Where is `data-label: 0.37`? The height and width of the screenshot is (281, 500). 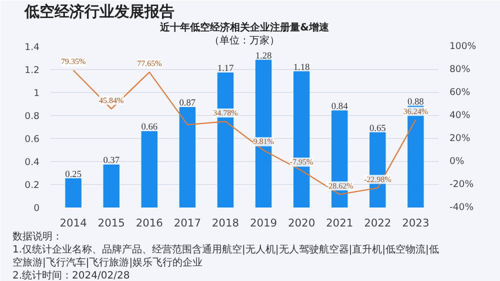 data-label: 0.37 is located at coordinates (111, 161).